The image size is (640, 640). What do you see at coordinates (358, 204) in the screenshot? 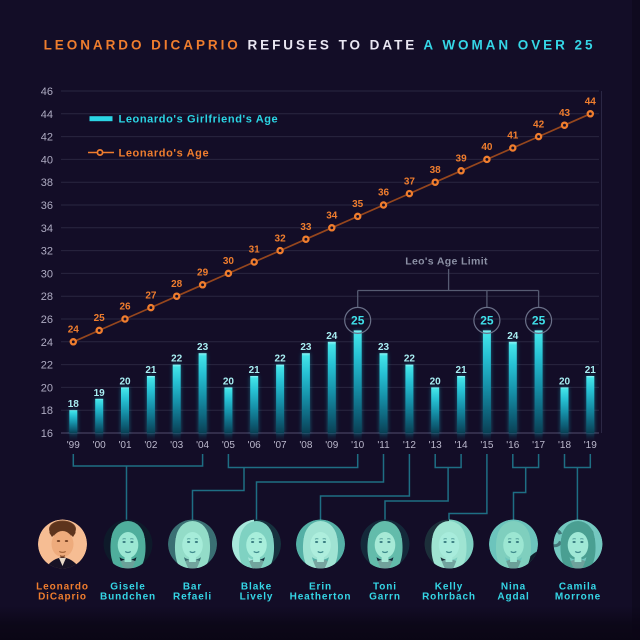
I see `svg-text: 35` at bounding box center [358, 204].